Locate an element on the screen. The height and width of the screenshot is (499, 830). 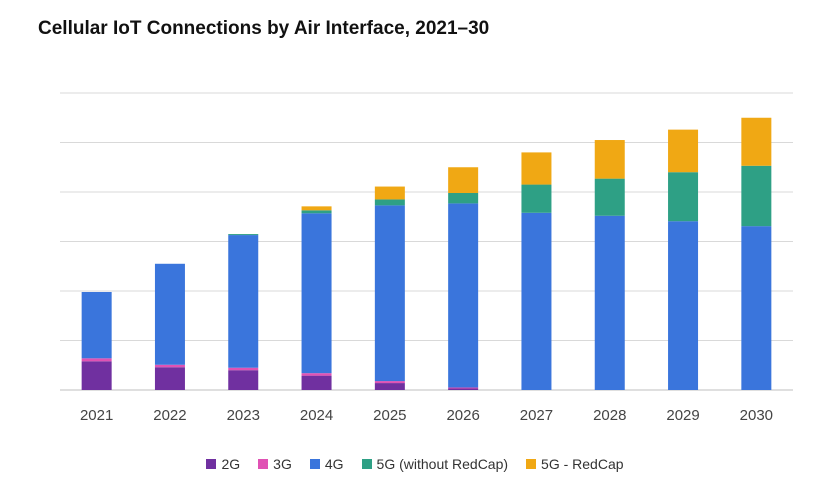
x-axis-labels: 2021 2022 2023 2024 2025 2026 2027 2028 2029 2030 is located at coordinates (426, 415).